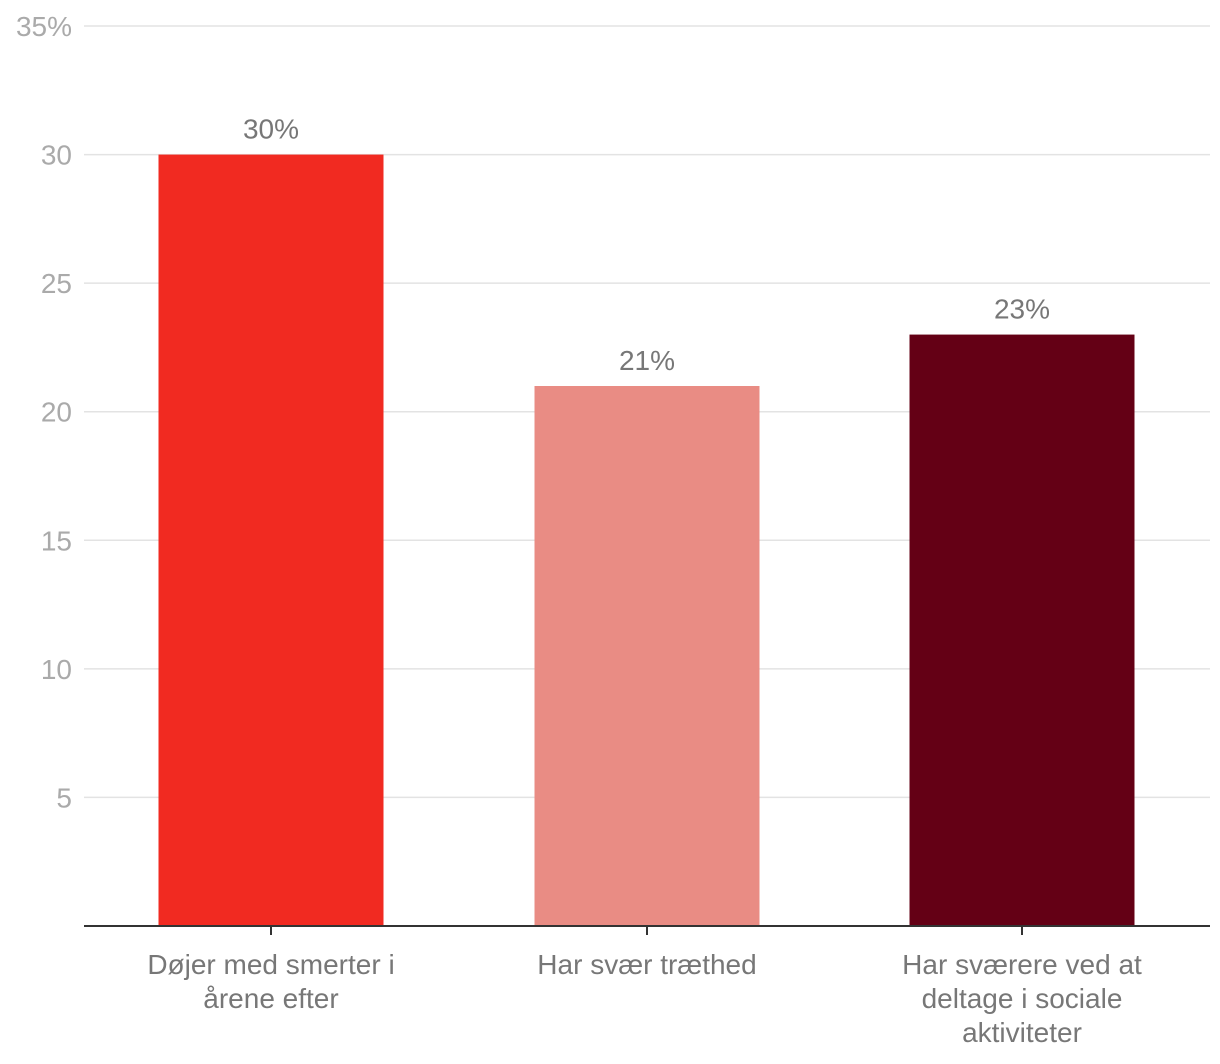  What do you see at coordinates (1022, 964) in the screenshot?
I see `x-category-label-line: Har sværere ved at` at bounding box center [1022, 964].